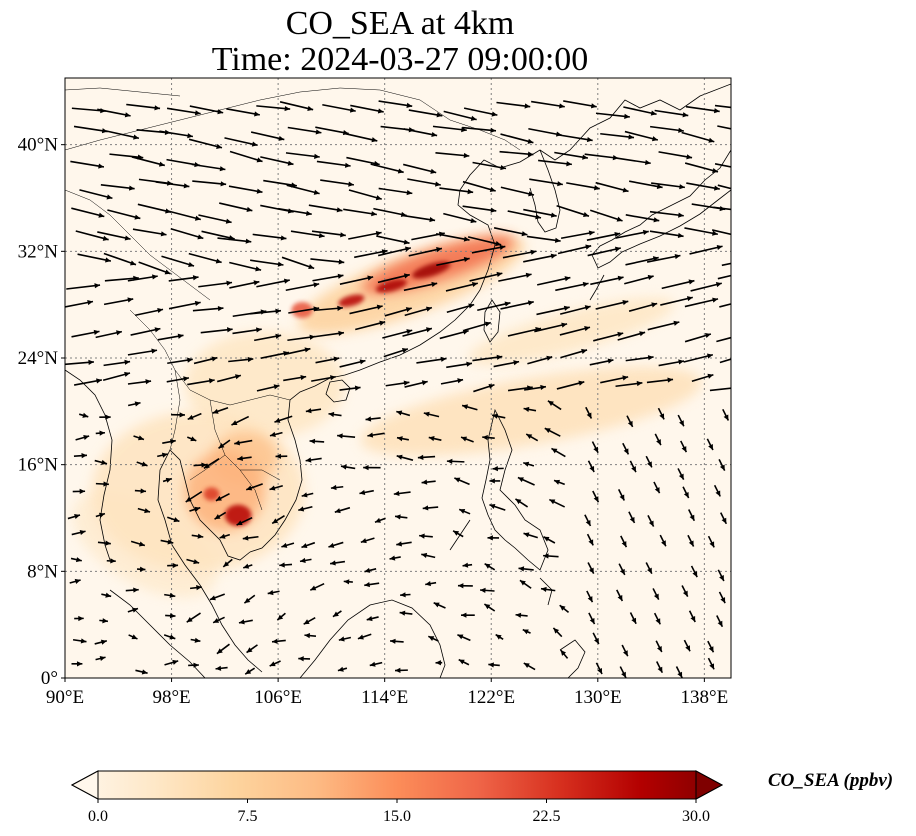 The height and width of the screenshot is (836, 916). Describe the element at coordinates (38, 145) in the screenshot. I see `lat-tick-label-5: 40°N` at that location.